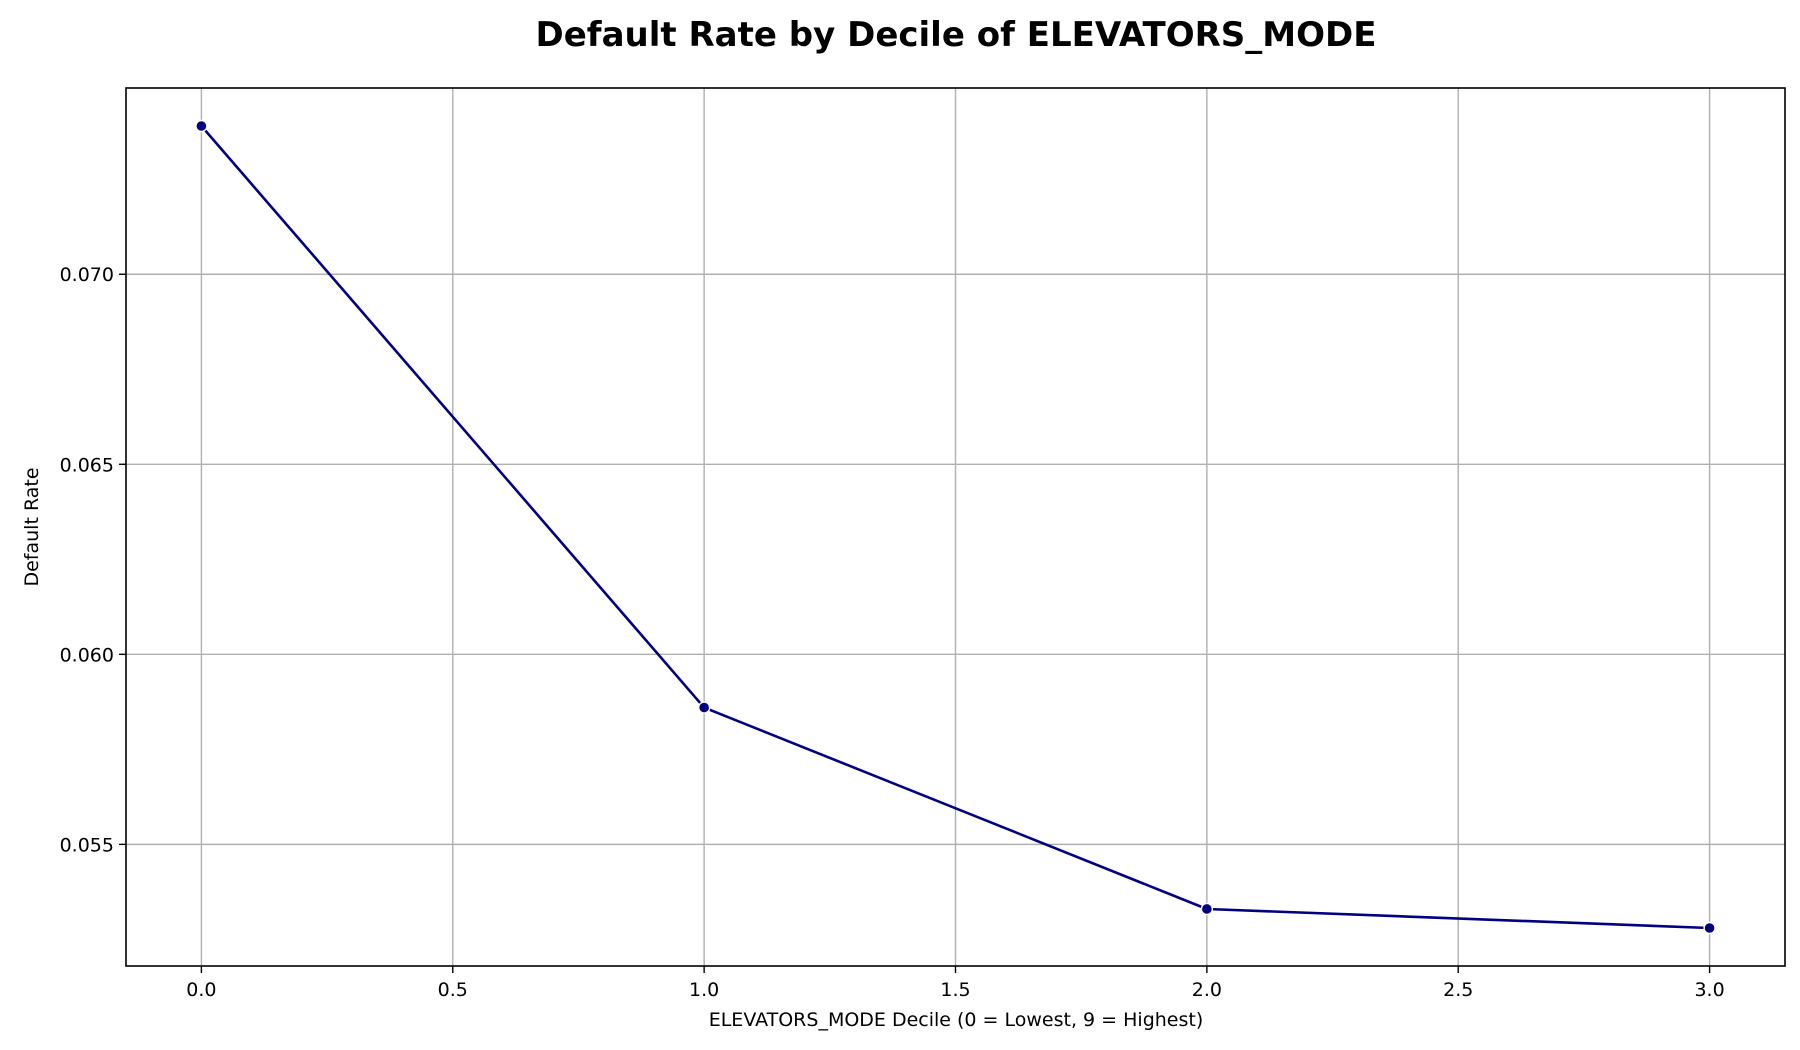 The image size is (1800, 1050). I want to click on y-tick-label: 0.070, so click(87, 275).